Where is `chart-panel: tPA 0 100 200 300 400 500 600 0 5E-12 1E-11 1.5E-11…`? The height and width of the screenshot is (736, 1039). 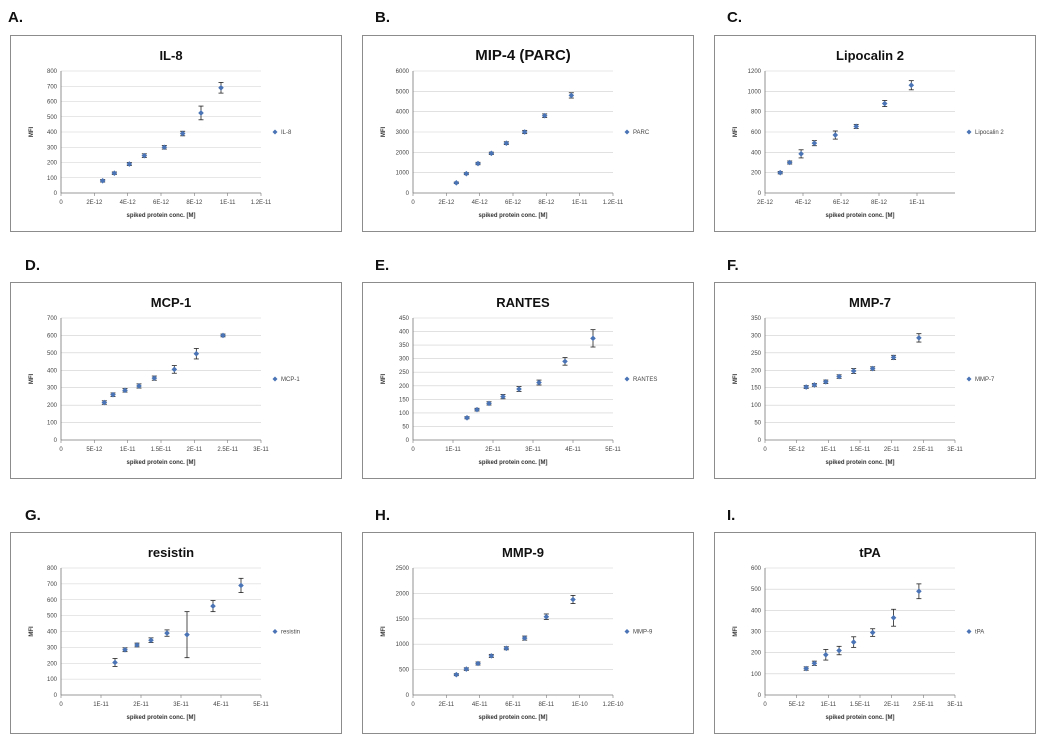
chart-panel: tPA 0 100 200 300 400 500 600 0 5E-12 1E-11 1.5E-11… is located at coordinates (875, 633).